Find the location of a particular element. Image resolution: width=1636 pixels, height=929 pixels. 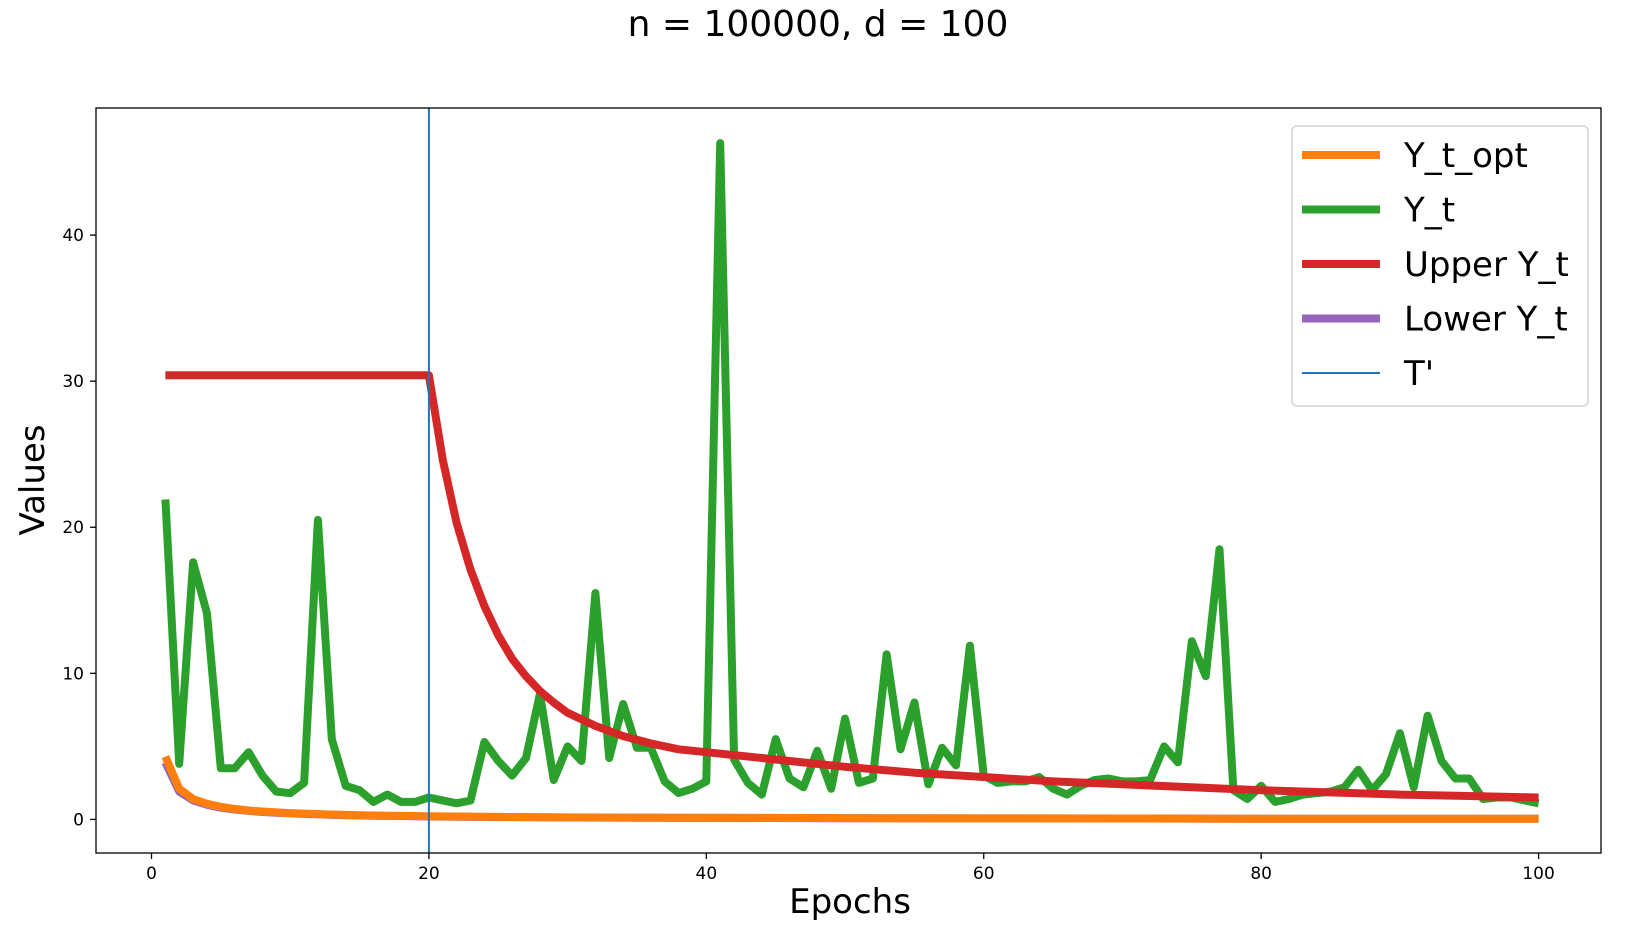

y-tick-label: 10 is located at coordinates (73, 674).